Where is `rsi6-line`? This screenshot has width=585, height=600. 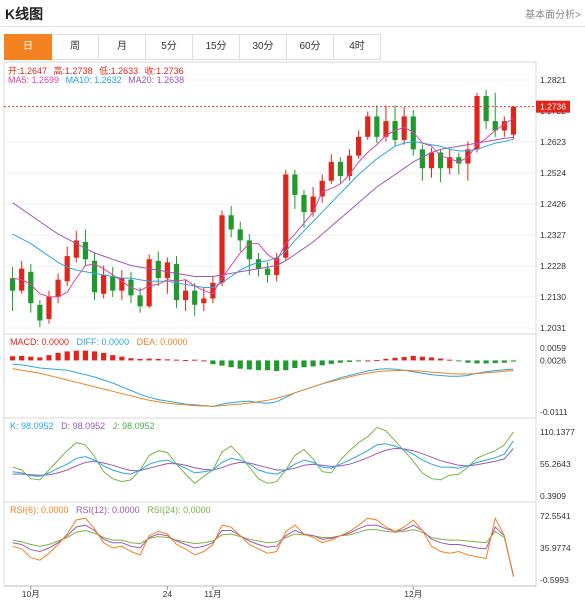
rsi6-line is located at coordinates (263, 547).